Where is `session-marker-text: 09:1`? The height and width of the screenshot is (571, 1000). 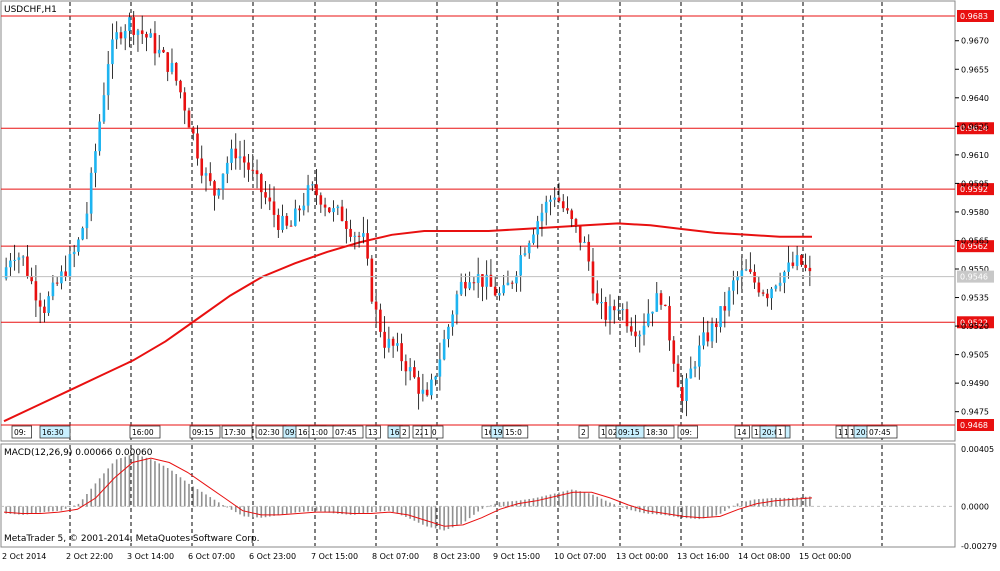 session-marker-text: 09:1 is located at coordinates (293, 432).